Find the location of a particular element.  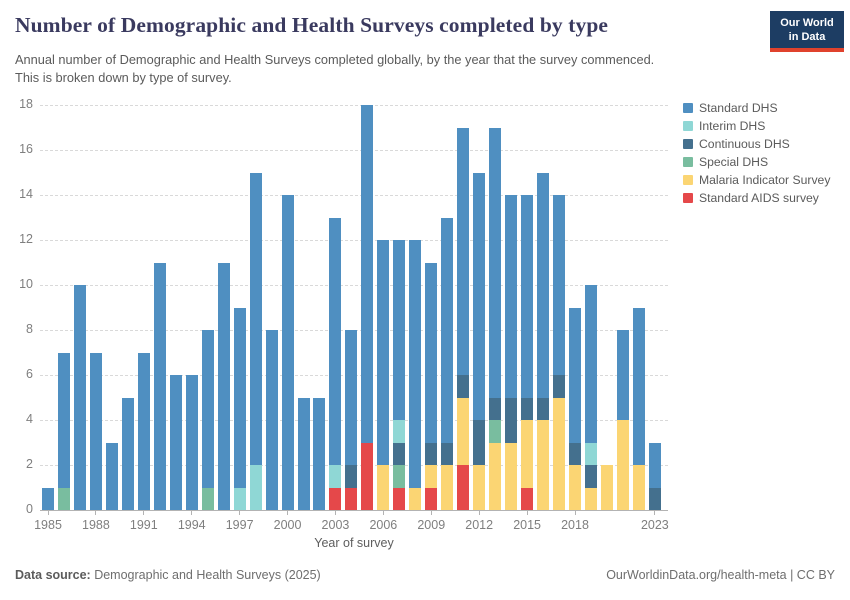

owid-logo: Our World in Data is located at coordinates (807, 31).